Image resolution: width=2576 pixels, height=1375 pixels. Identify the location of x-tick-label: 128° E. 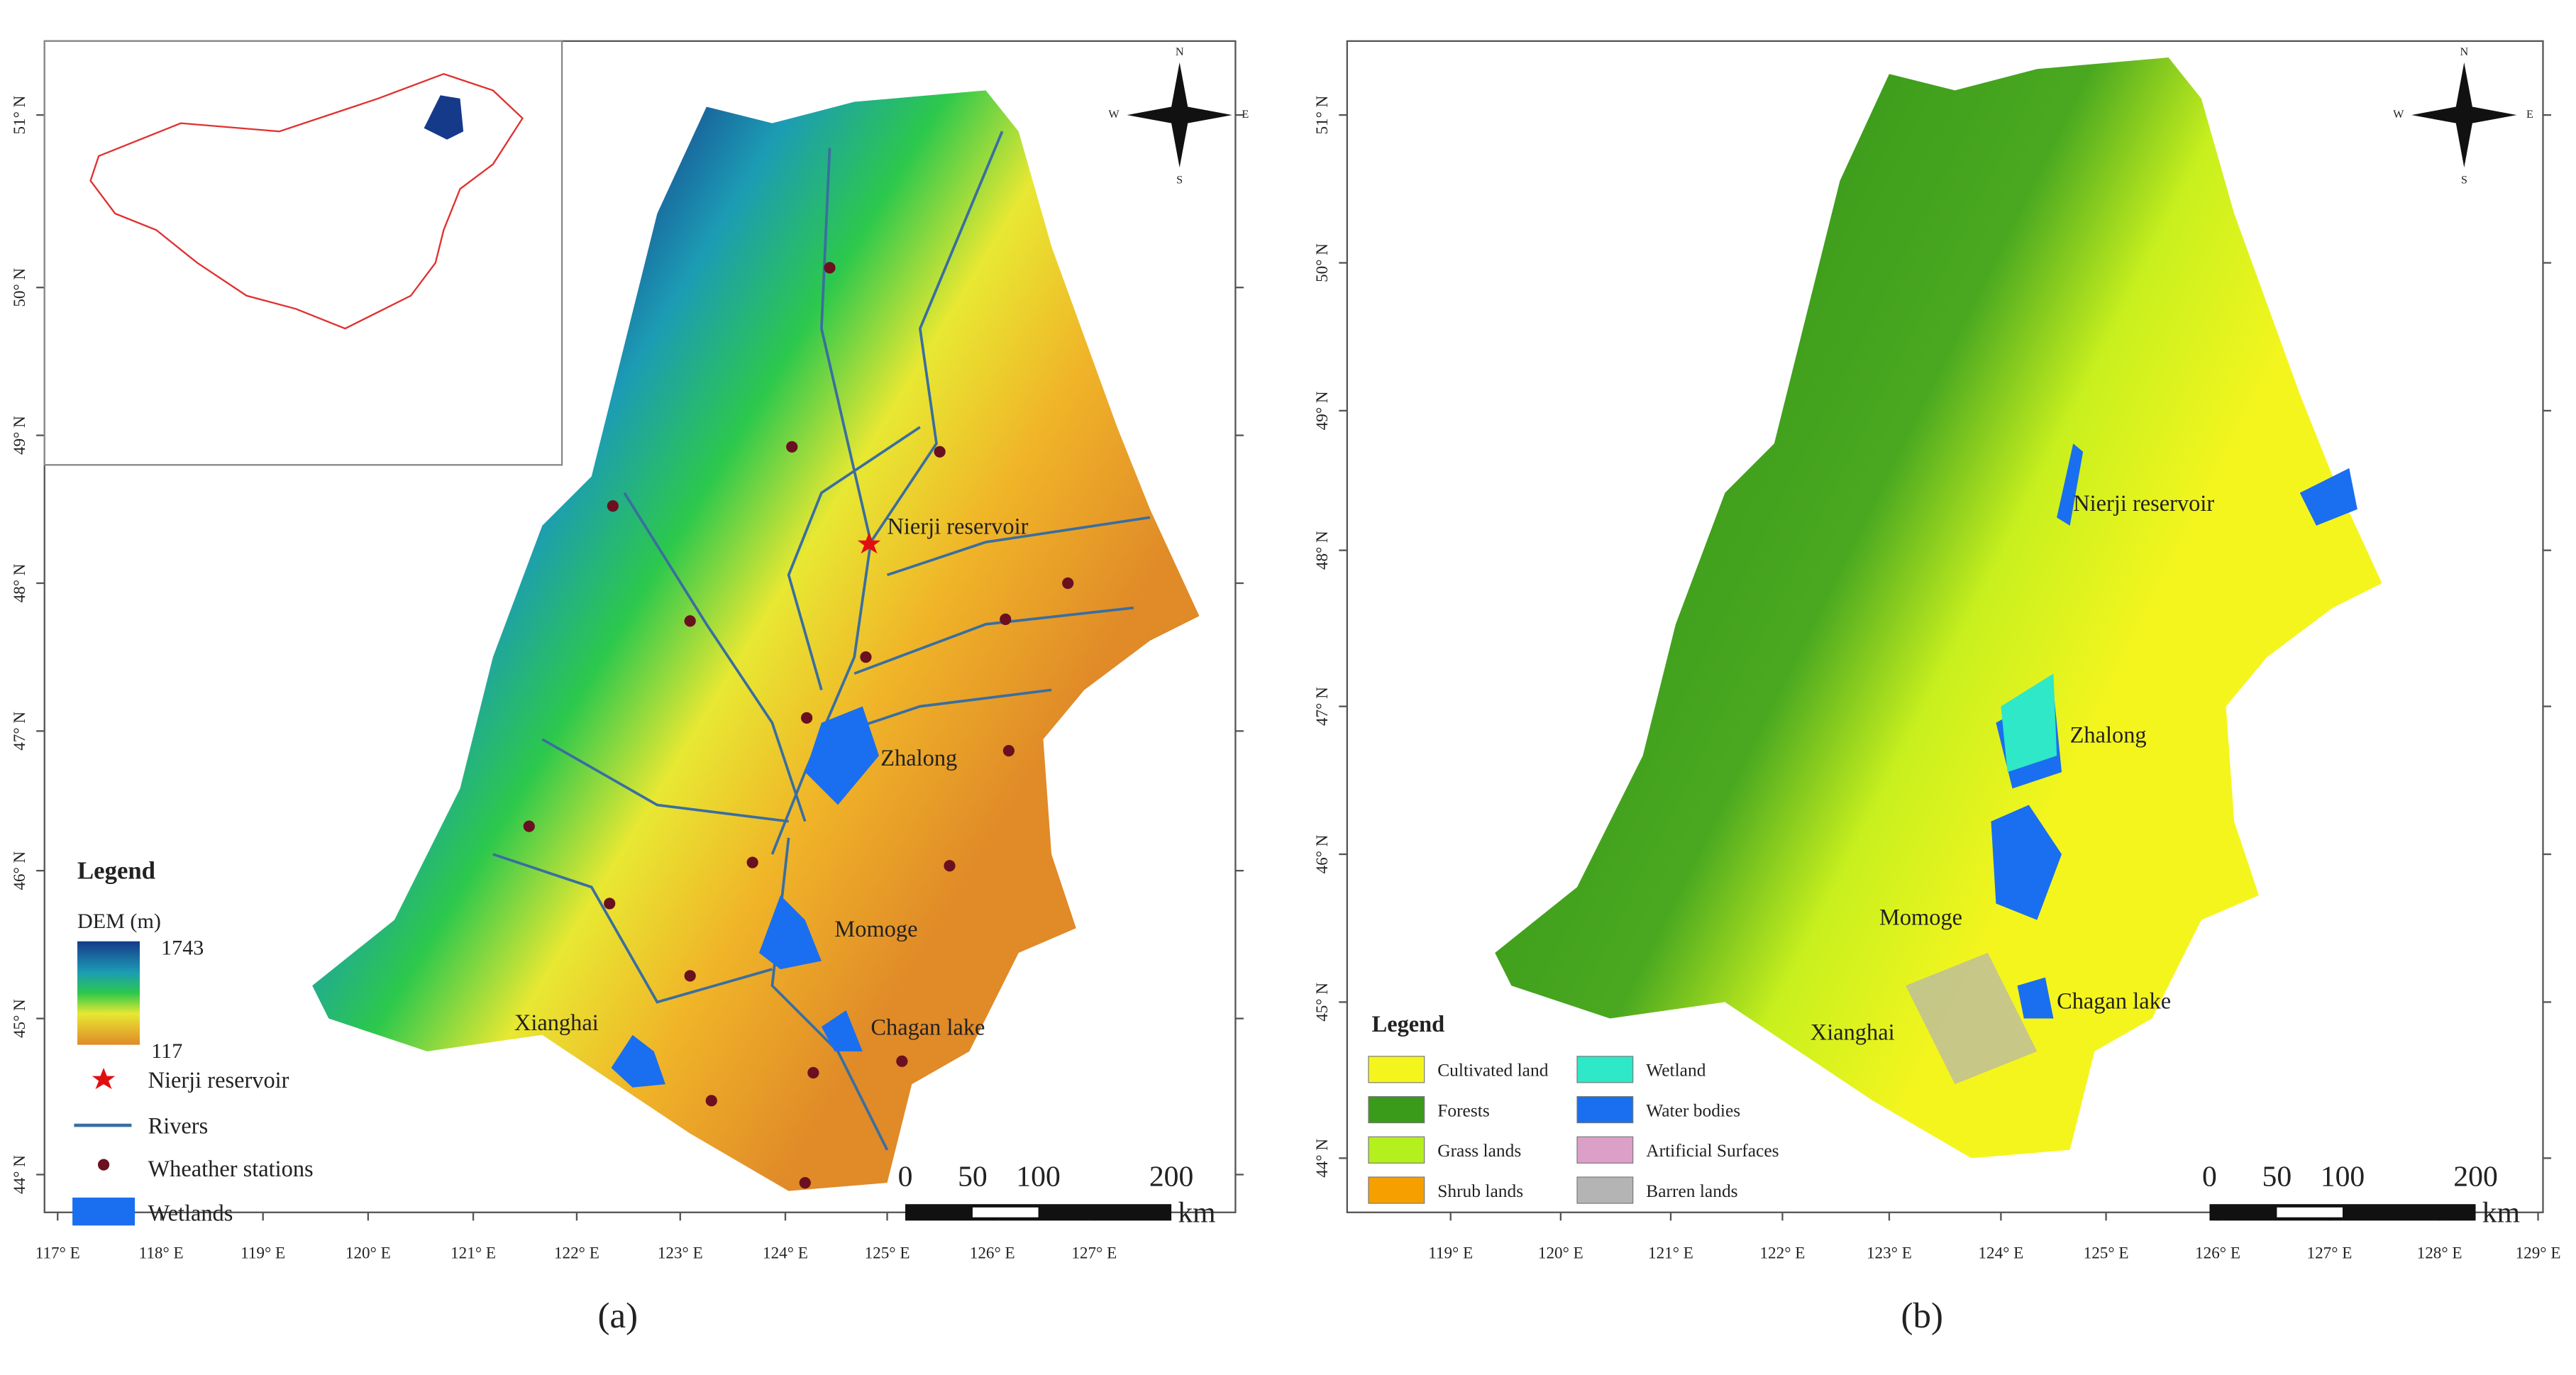
(2439, 1254).